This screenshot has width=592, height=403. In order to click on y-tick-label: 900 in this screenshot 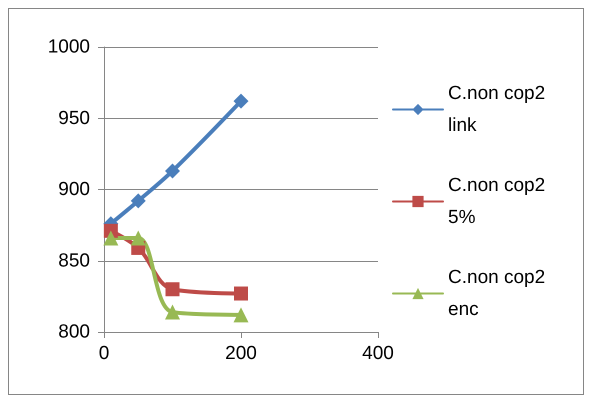, I will do `click(74, 189)`.